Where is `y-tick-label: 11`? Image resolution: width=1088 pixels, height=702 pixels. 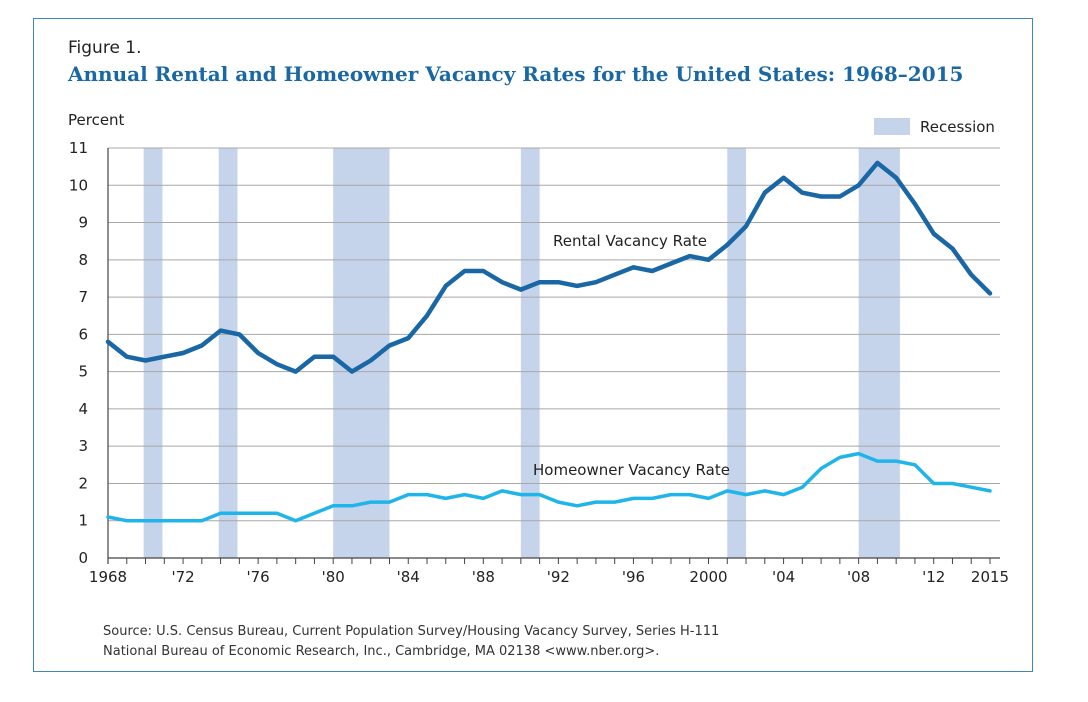
y-tick-label: 11 is located at coordinates (78, 148).